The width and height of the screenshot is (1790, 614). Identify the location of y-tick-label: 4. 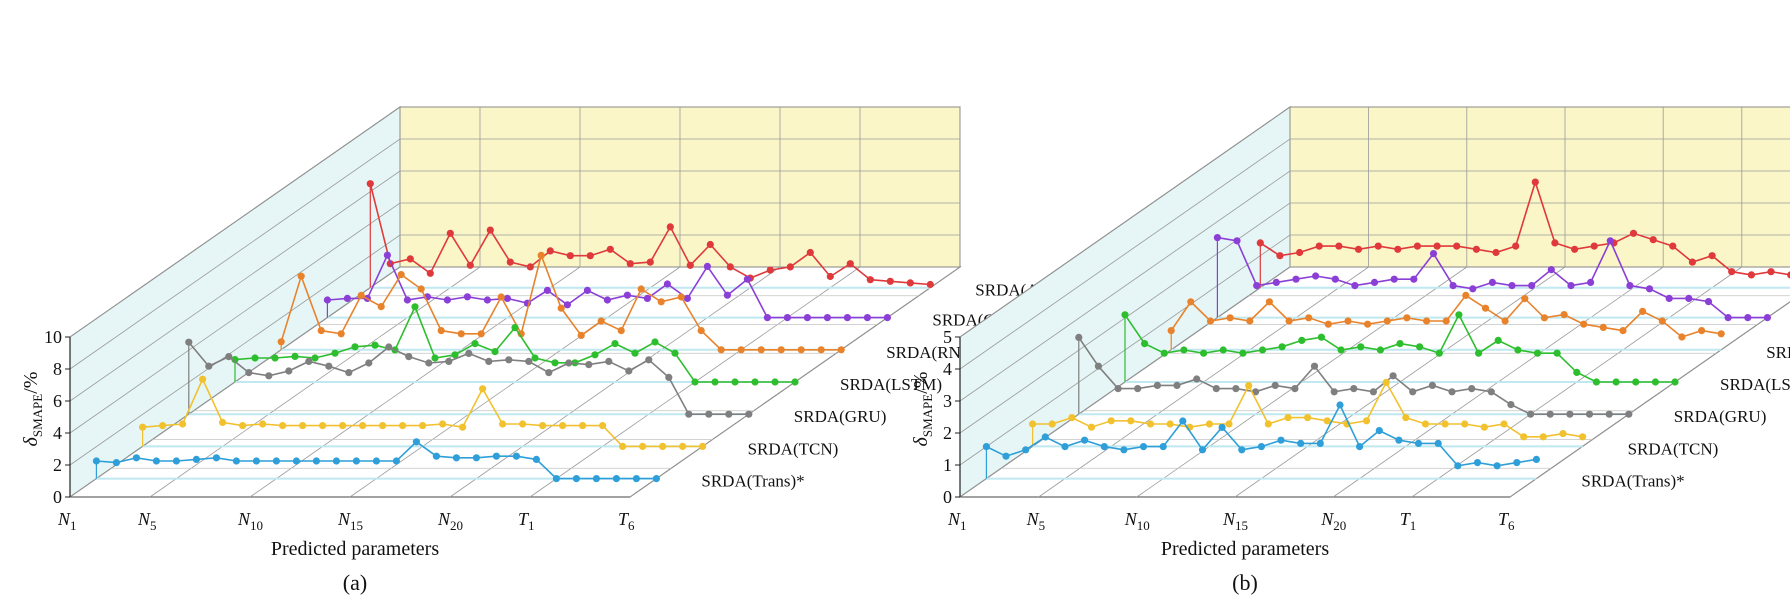
(57, 433).